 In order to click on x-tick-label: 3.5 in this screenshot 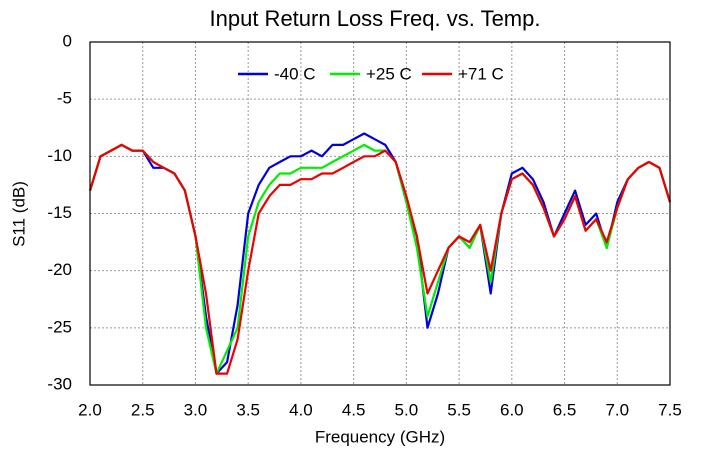, I will do `click(248, 409)`.